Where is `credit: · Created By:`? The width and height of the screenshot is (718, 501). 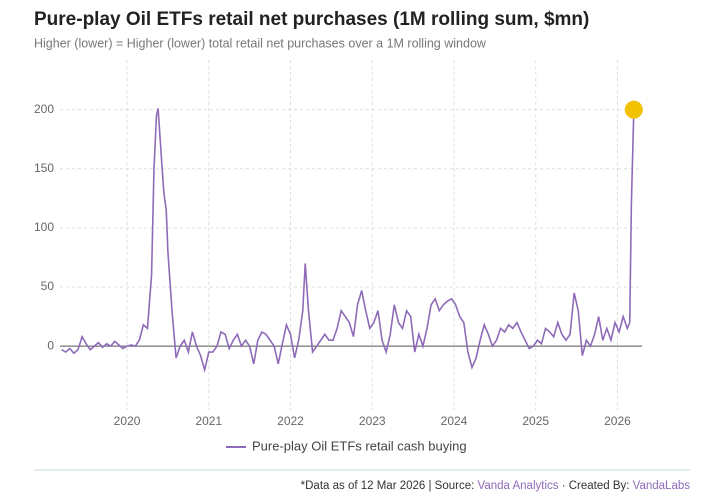 credit: · Created By: is located at coordinates (596, 486).